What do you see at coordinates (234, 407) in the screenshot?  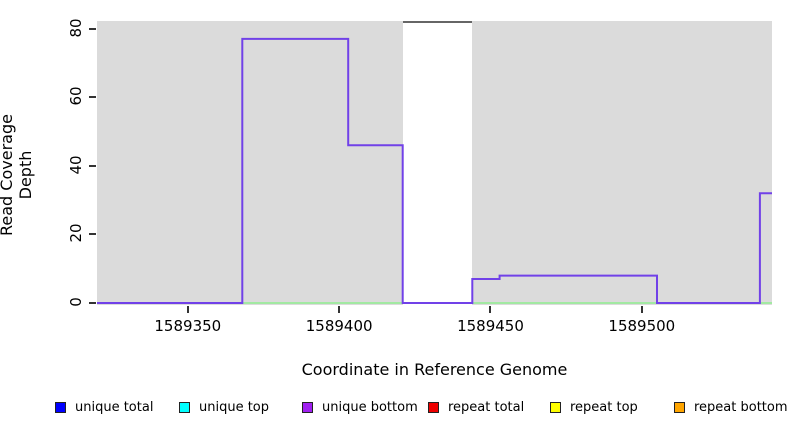 I see `legend-label: unique top` at bounding box center [234, 407].